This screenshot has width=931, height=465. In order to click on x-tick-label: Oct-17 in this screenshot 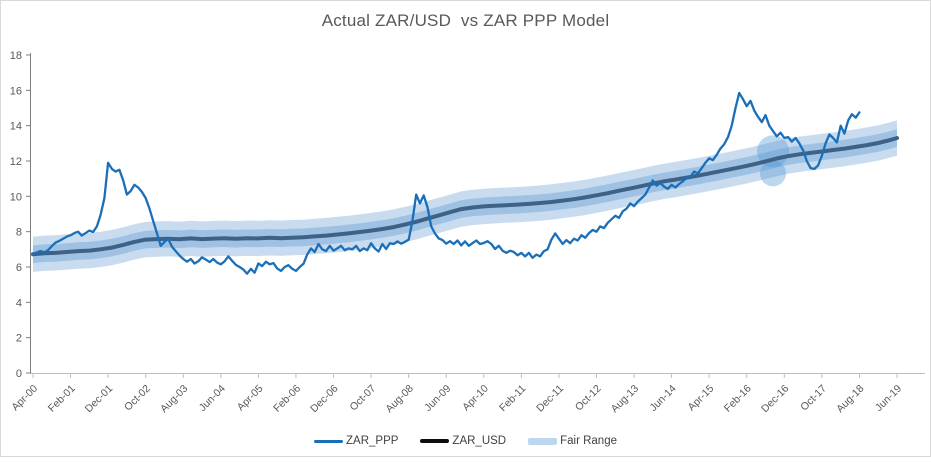, I will do `click(813, 398)`.